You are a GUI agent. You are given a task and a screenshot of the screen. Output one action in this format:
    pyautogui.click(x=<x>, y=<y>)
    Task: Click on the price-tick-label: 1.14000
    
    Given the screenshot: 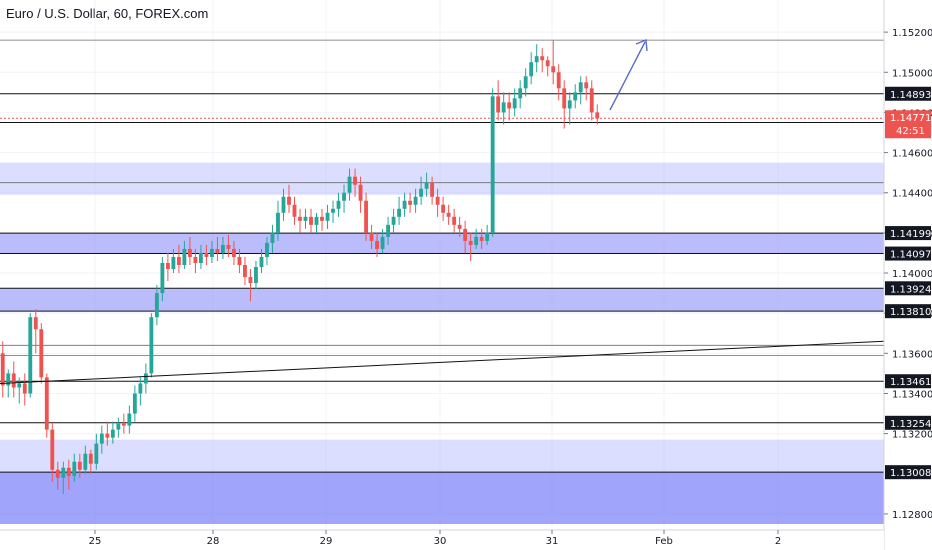 What is the action you would take?
    pyautogui.click(x=912, y=274)
    